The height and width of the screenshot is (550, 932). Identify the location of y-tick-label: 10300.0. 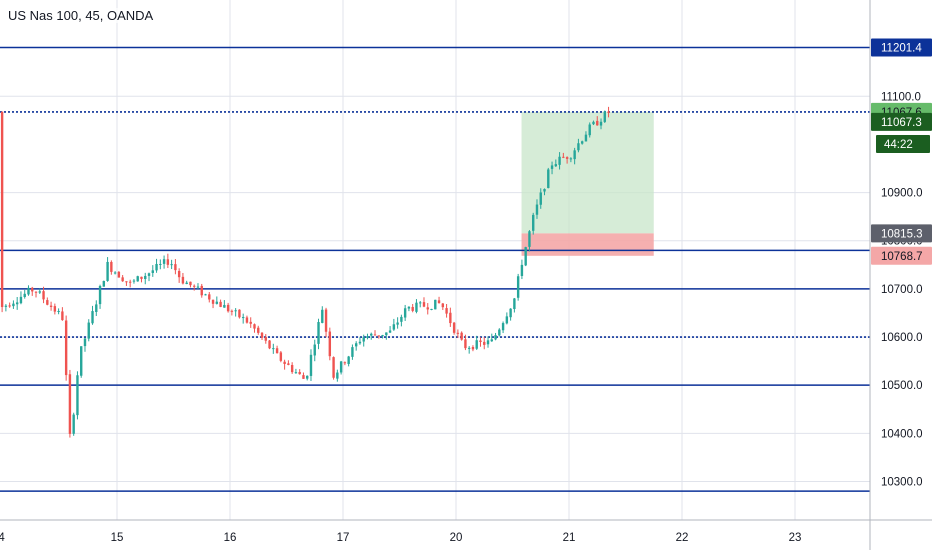
(902, 482).